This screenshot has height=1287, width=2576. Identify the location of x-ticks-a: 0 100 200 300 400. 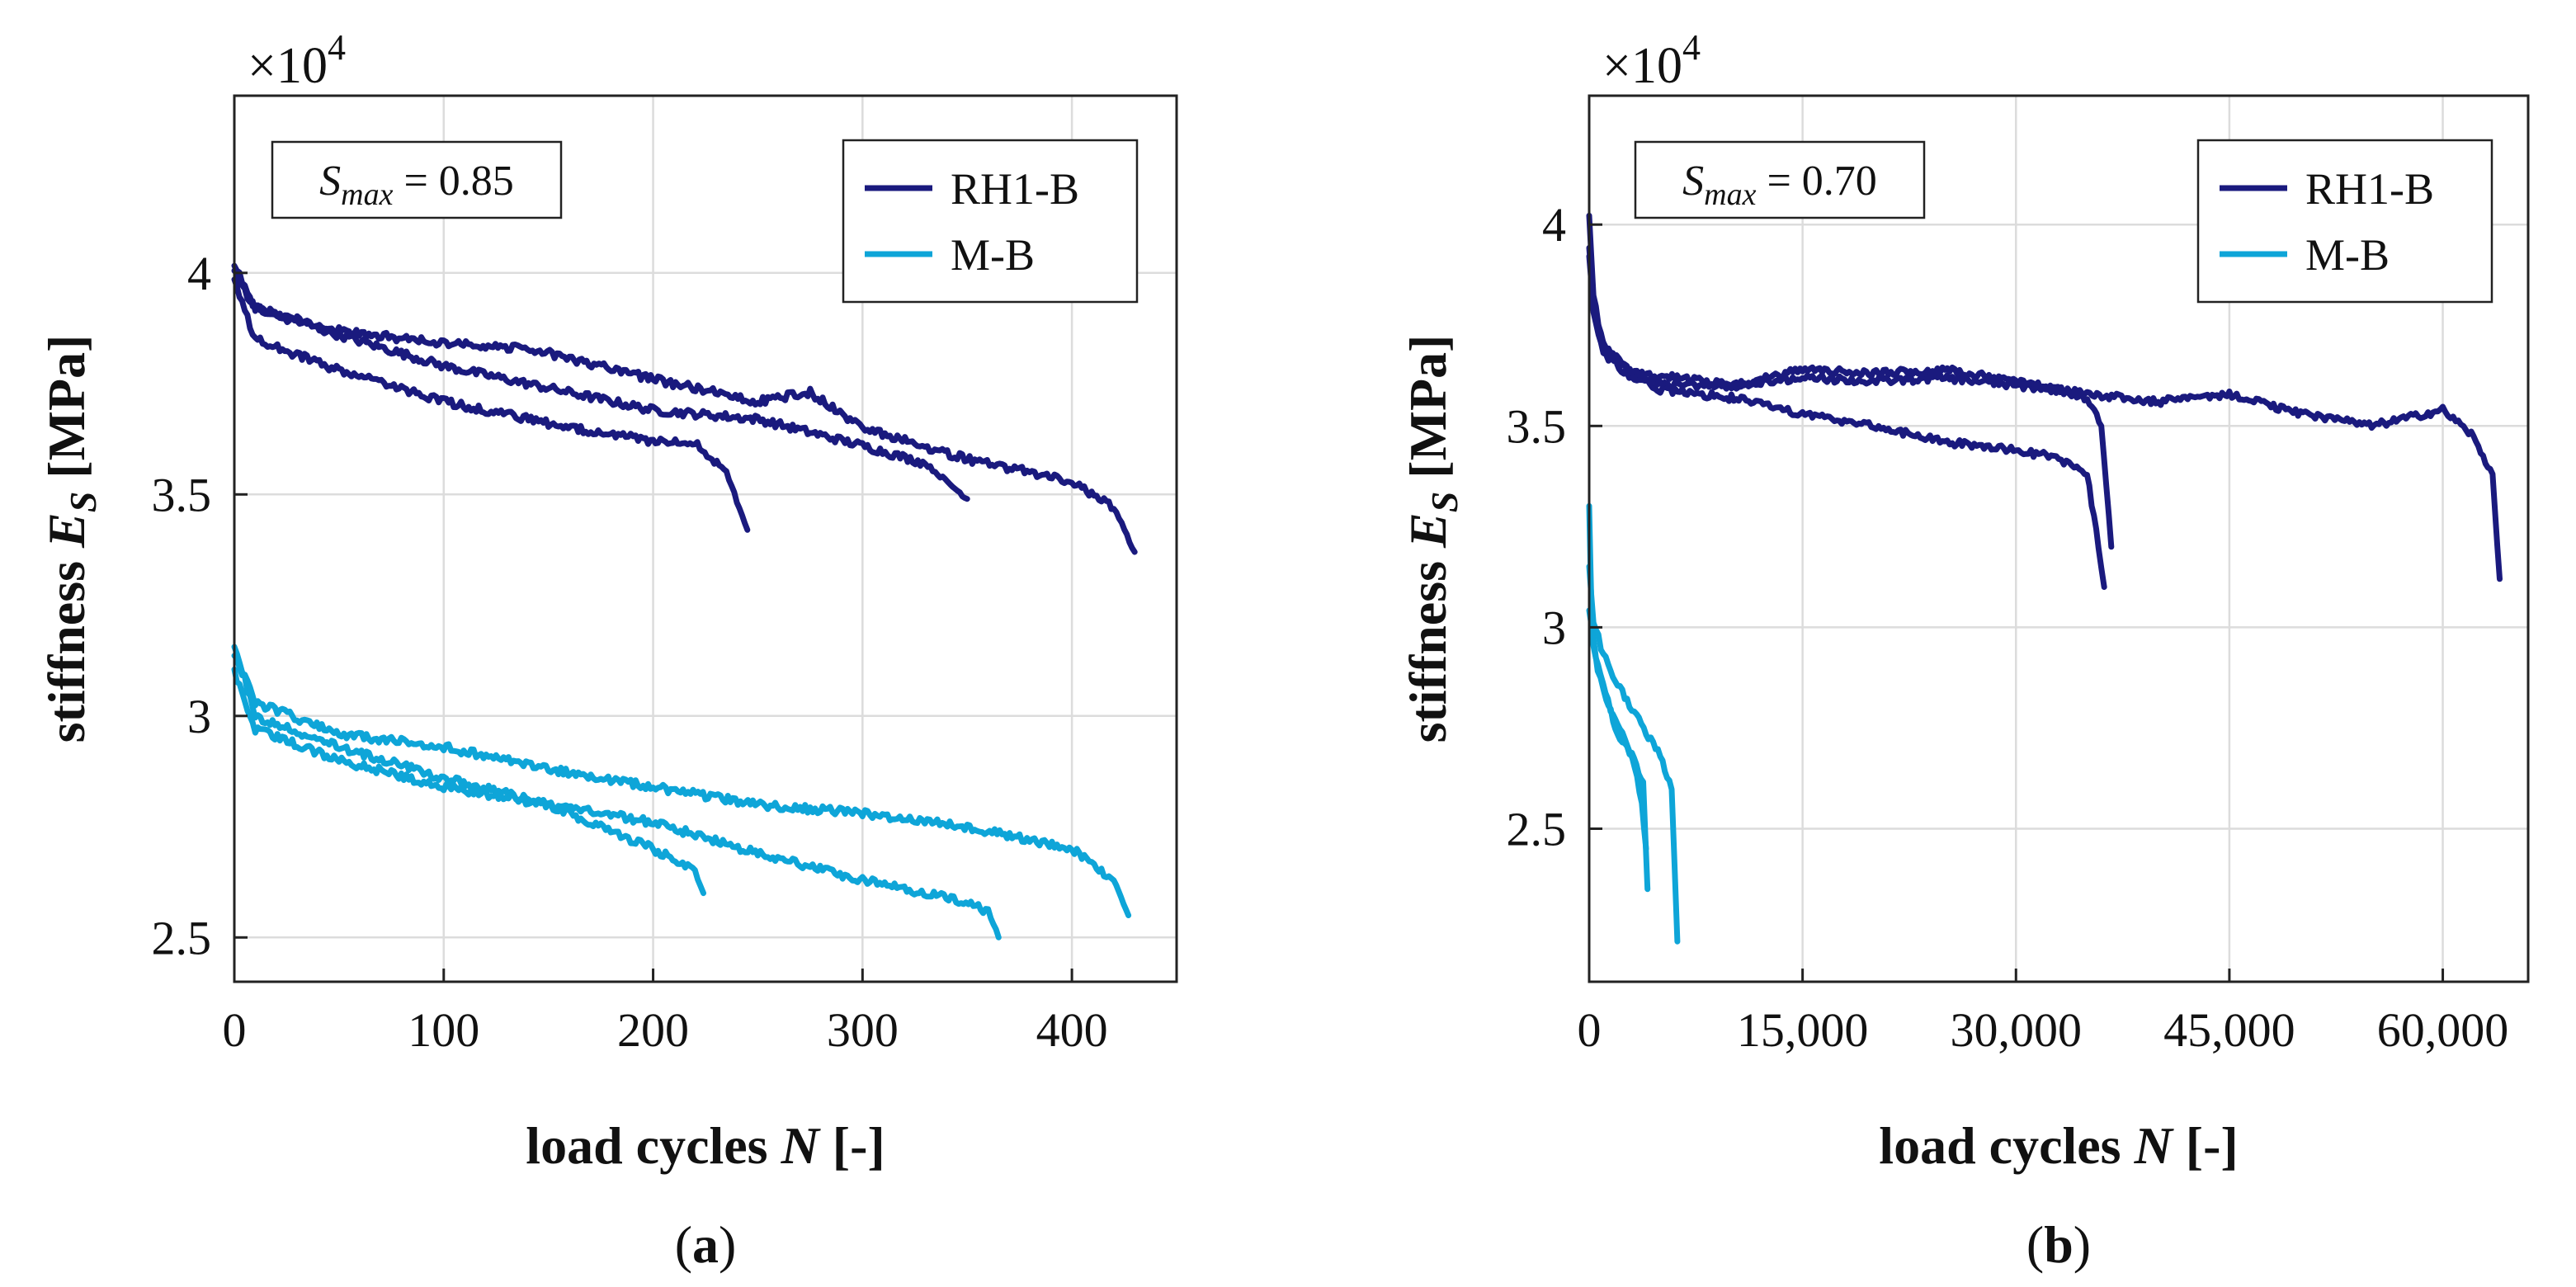
(665, 1013).